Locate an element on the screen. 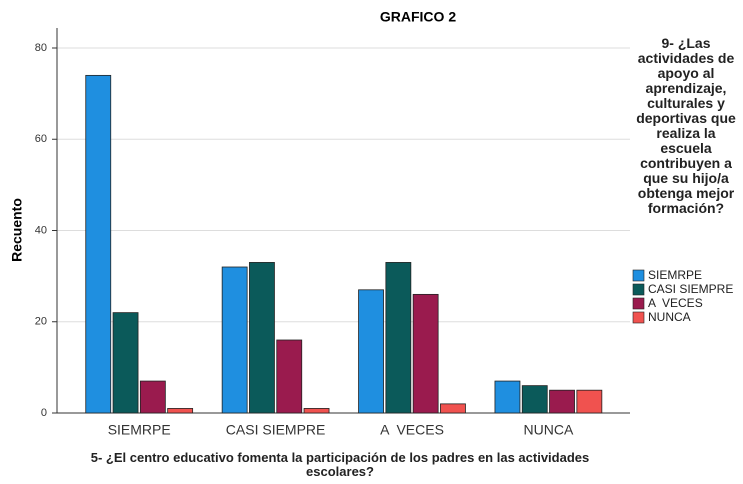 This screenshot has height=484, width=743. y-tick-label: 60 is located at coordinates (41, 139).